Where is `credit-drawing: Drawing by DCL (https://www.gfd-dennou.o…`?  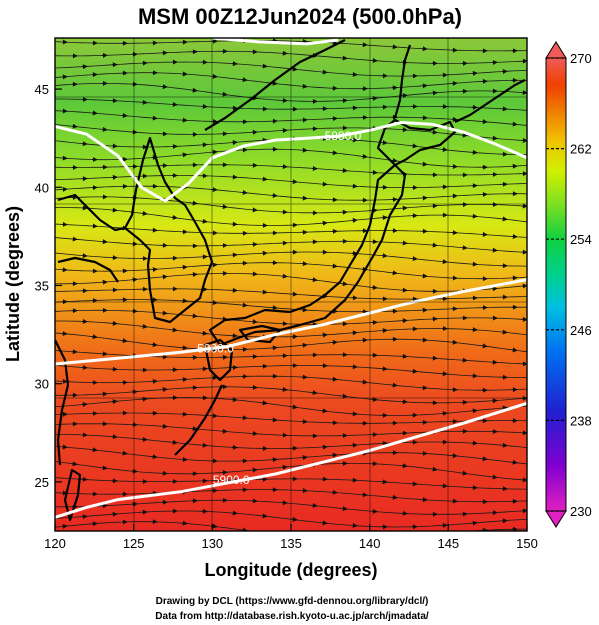
credit-drawing: Drawing by DCL (https://www.gfd-dennou.o… is located at coordinates (292, 601).